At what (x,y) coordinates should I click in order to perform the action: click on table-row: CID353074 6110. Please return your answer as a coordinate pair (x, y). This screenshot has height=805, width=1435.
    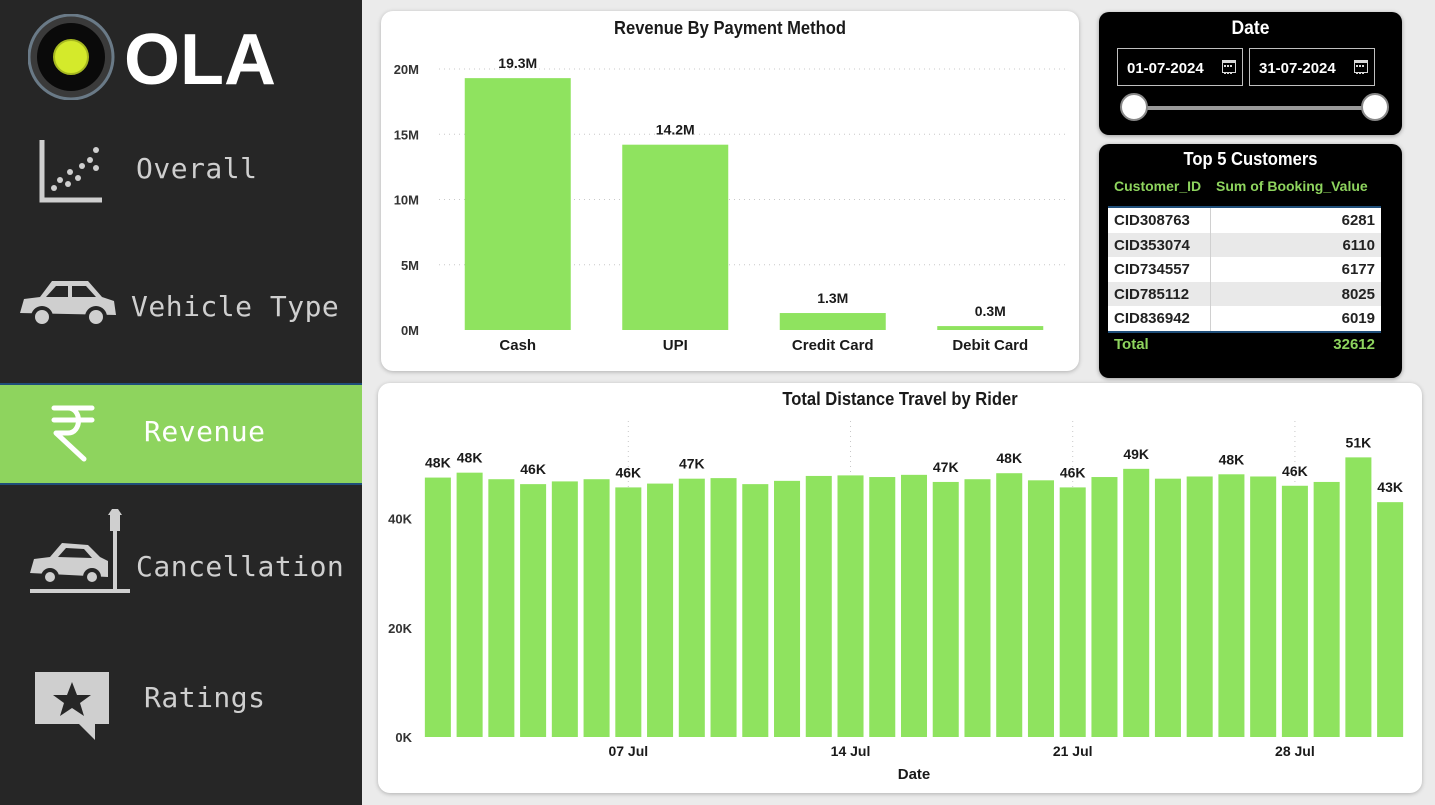
    Looking at the image, I should click on (1244, 245).